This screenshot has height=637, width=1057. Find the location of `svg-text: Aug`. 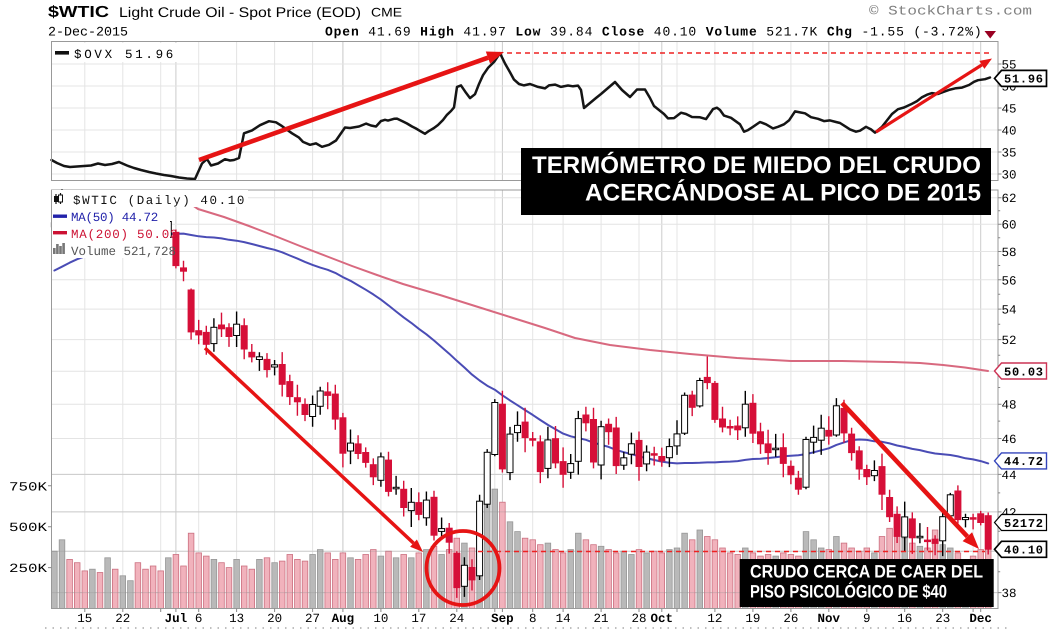

svg-text: Aug is located at coordinates (343, 619).